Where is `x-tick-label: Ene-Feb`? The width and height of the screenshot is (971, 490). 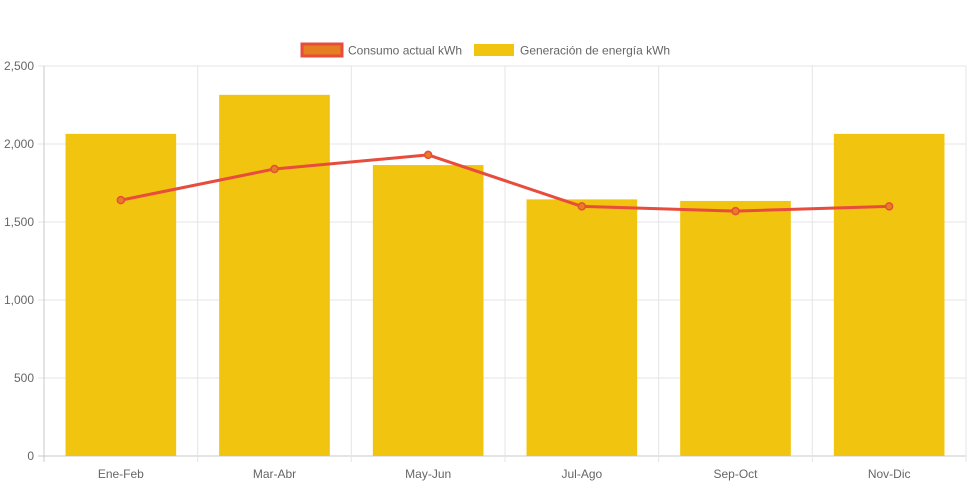
x-tick-label: Ene-Feb is located at coordinates (121, 474).